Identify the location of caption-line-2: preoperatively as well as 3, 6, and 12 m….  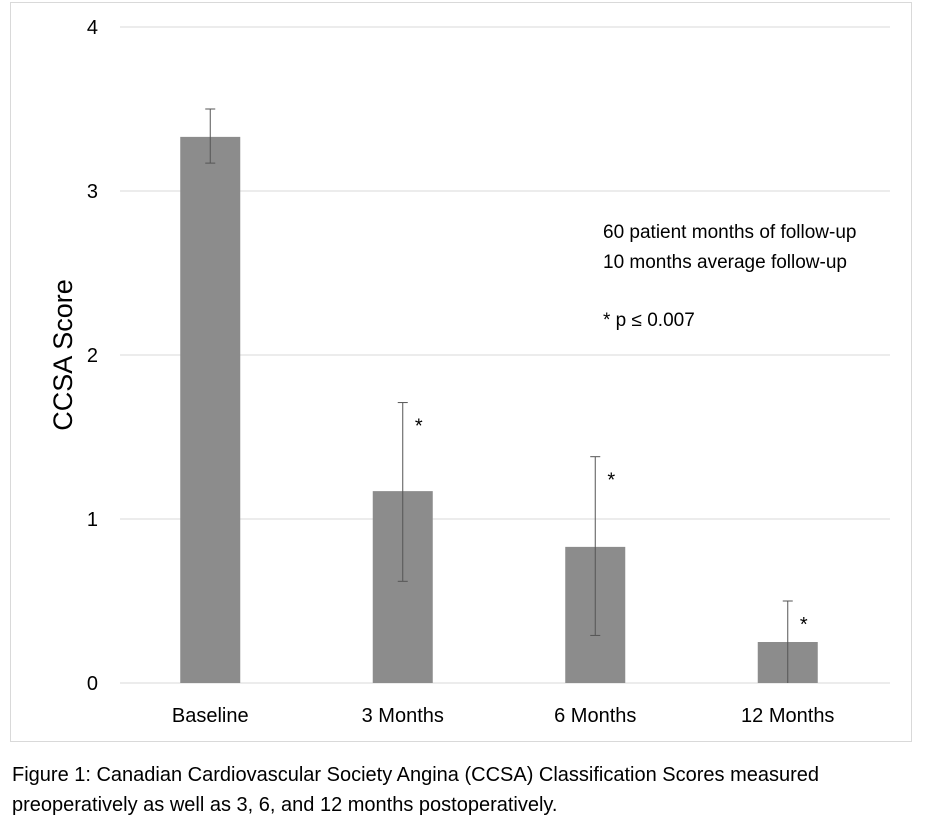
(285, 805).